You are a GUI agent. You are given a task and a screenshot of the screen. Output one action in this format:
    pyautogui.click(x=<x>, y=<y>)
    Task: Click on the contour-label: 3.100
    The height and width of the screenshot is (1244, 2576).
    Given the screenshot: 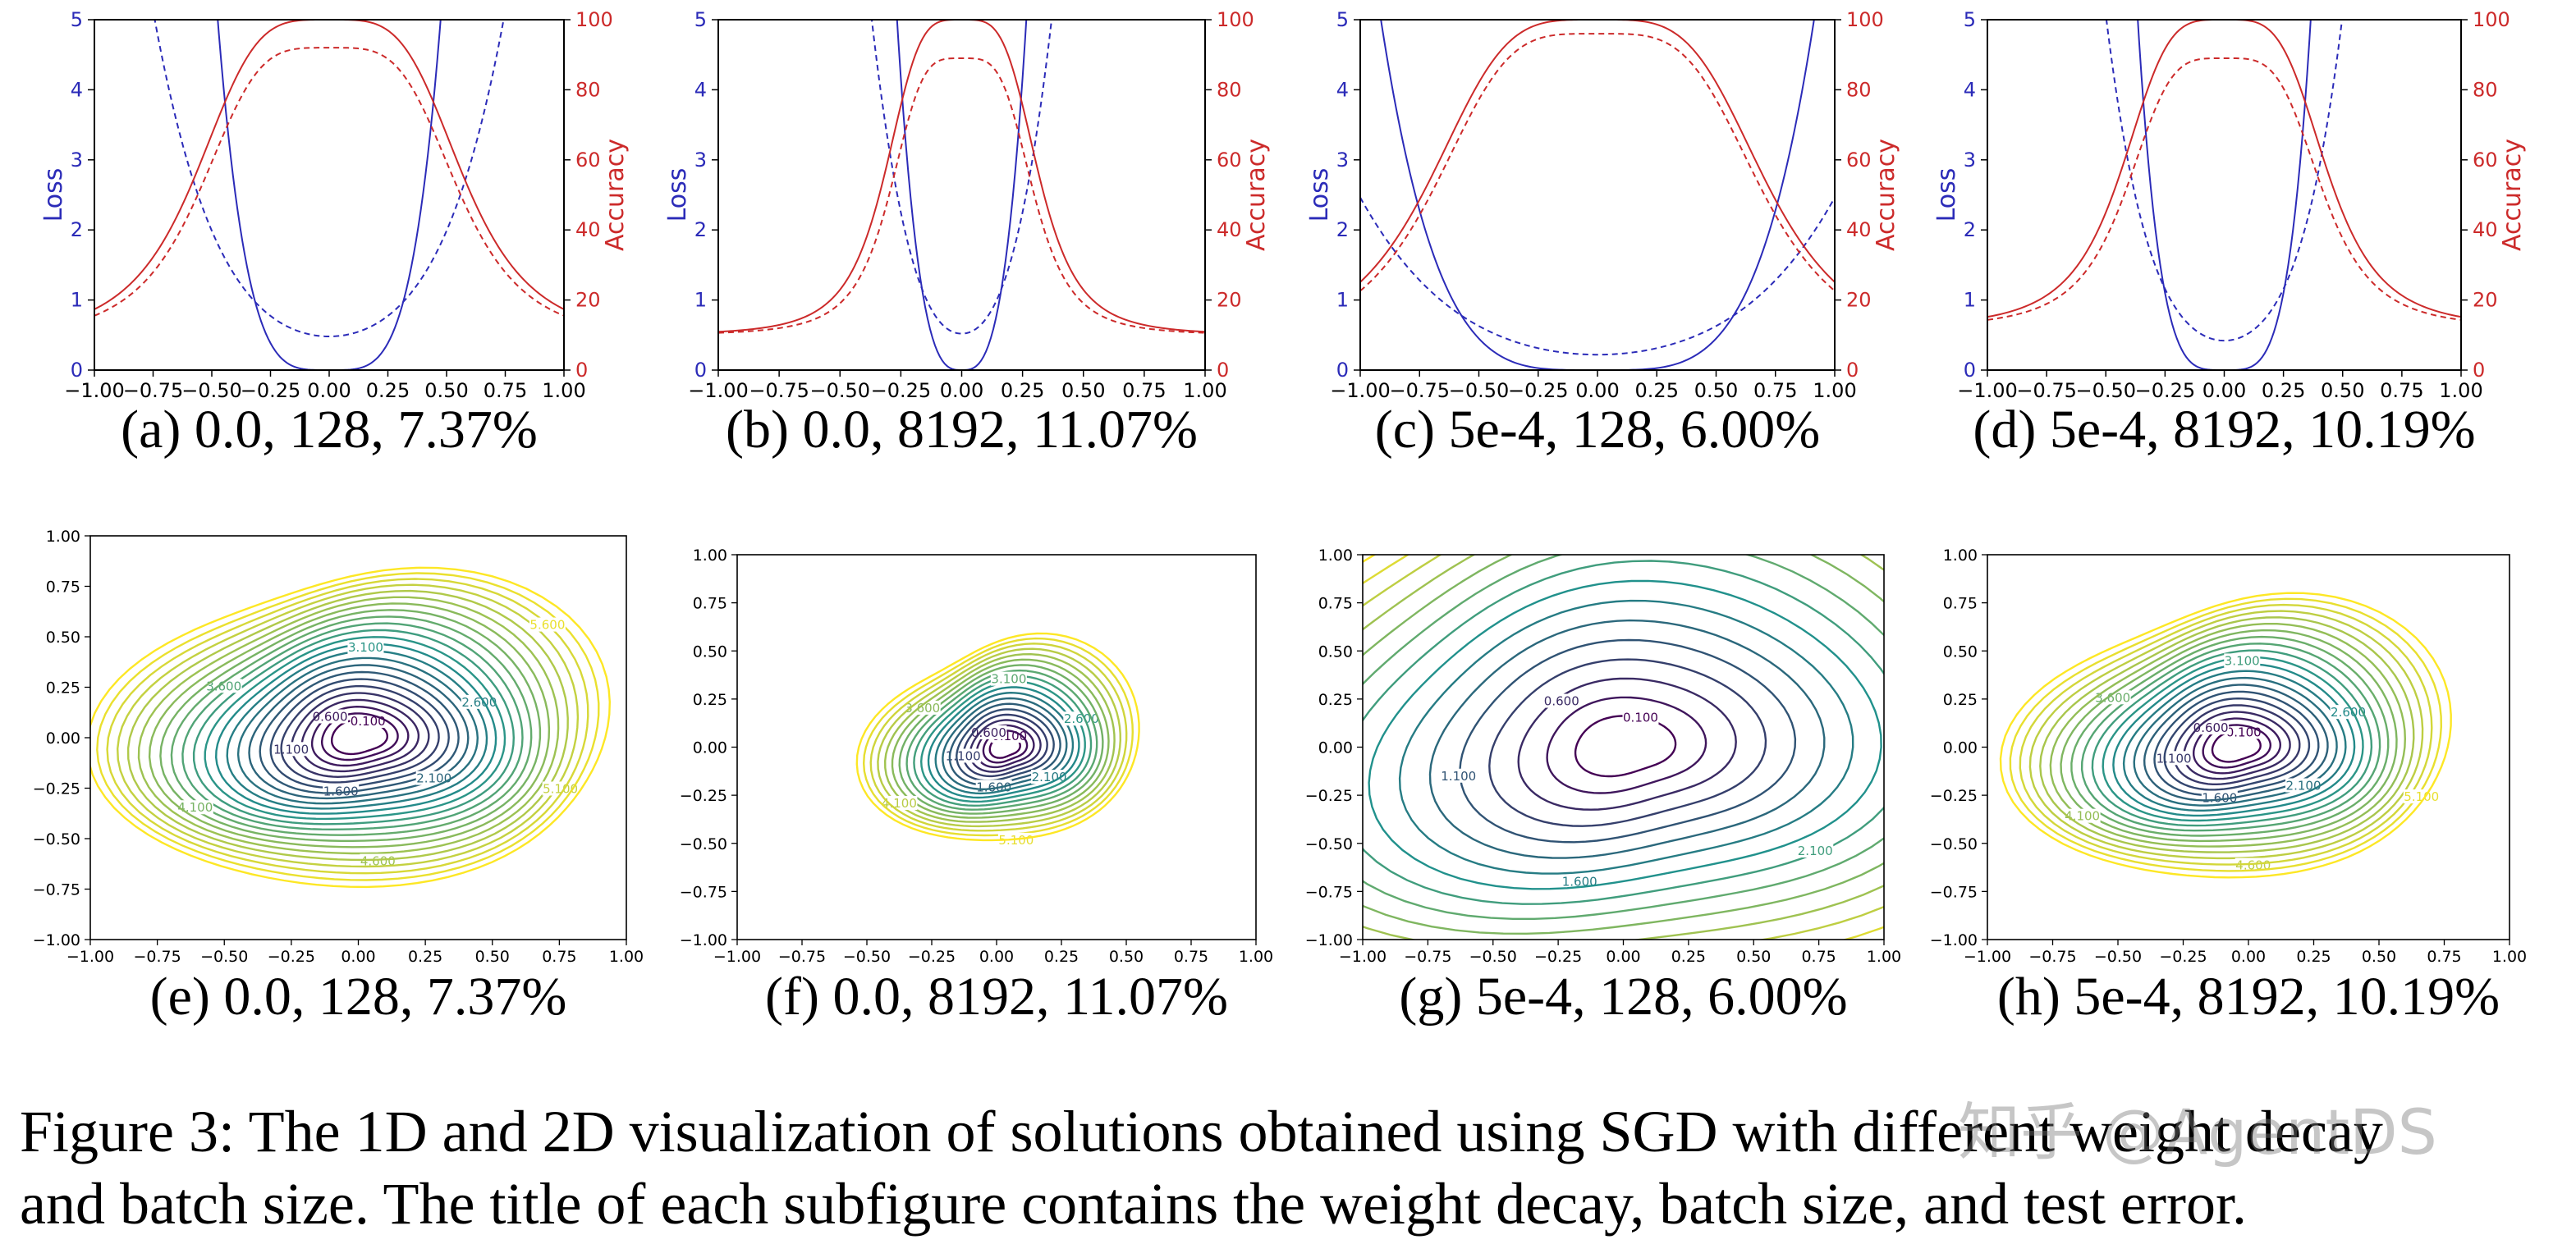 What is the action you would take?
    pyautogui.click(x=2242, y=661)
    